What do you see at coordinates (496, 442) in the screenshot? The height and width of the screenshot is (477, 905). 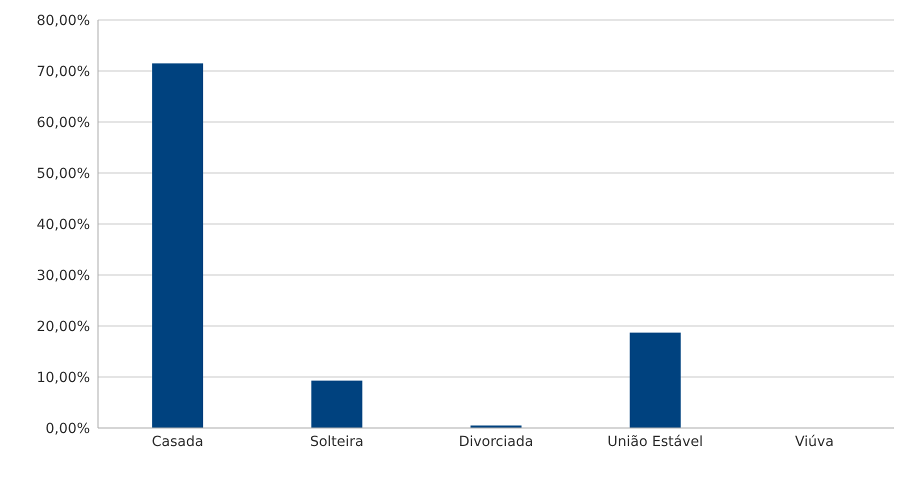 I see `x-tick-label: Divorciada` at bounding box center [496, 442].